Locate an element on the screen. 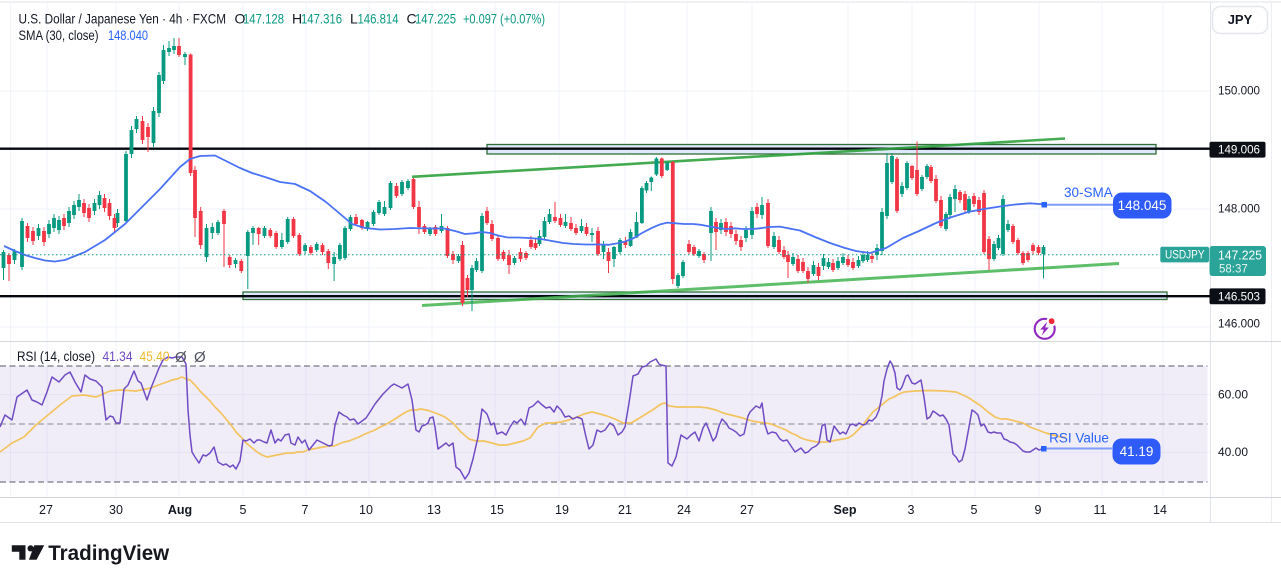  svg-text: 148.040 is located at coordinates (128, 35).